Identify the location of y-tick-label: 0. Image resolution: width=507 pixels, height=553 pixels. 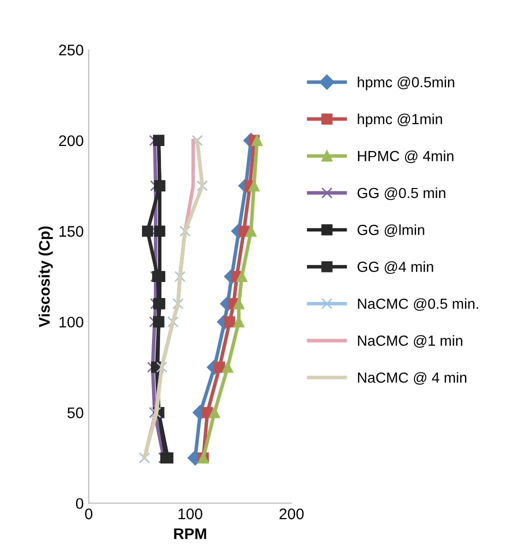
(80, 503).